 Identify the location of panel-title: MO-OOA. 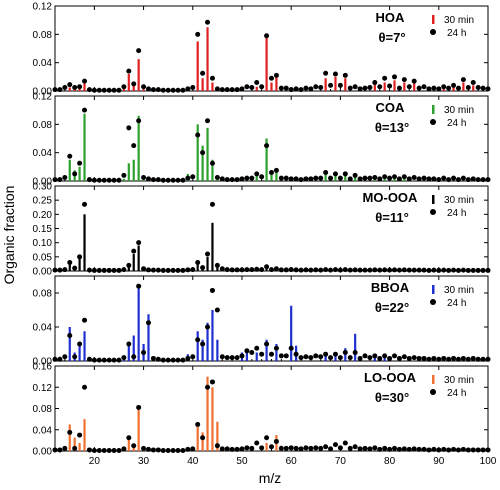
(390, 197).